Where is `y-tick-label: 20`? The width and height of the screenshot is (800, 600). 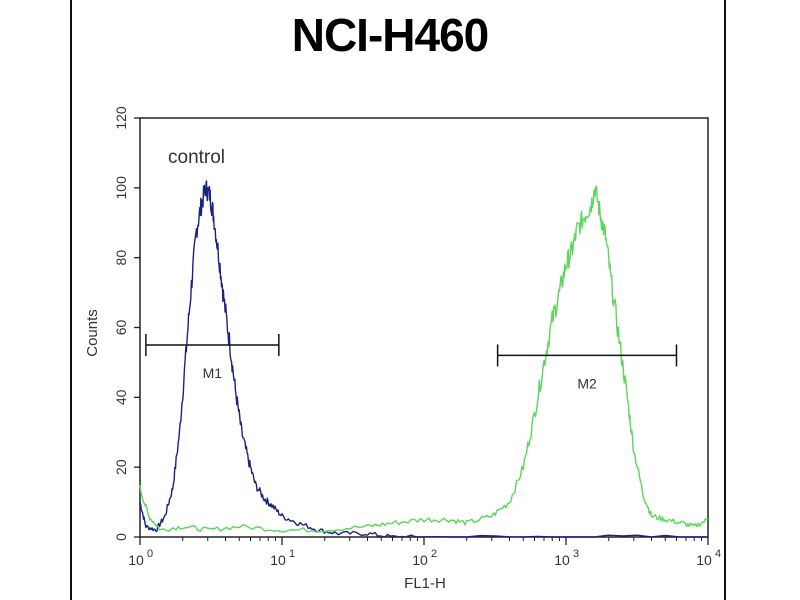
y-tick-label: 20 is located at coordinates (121, 467).